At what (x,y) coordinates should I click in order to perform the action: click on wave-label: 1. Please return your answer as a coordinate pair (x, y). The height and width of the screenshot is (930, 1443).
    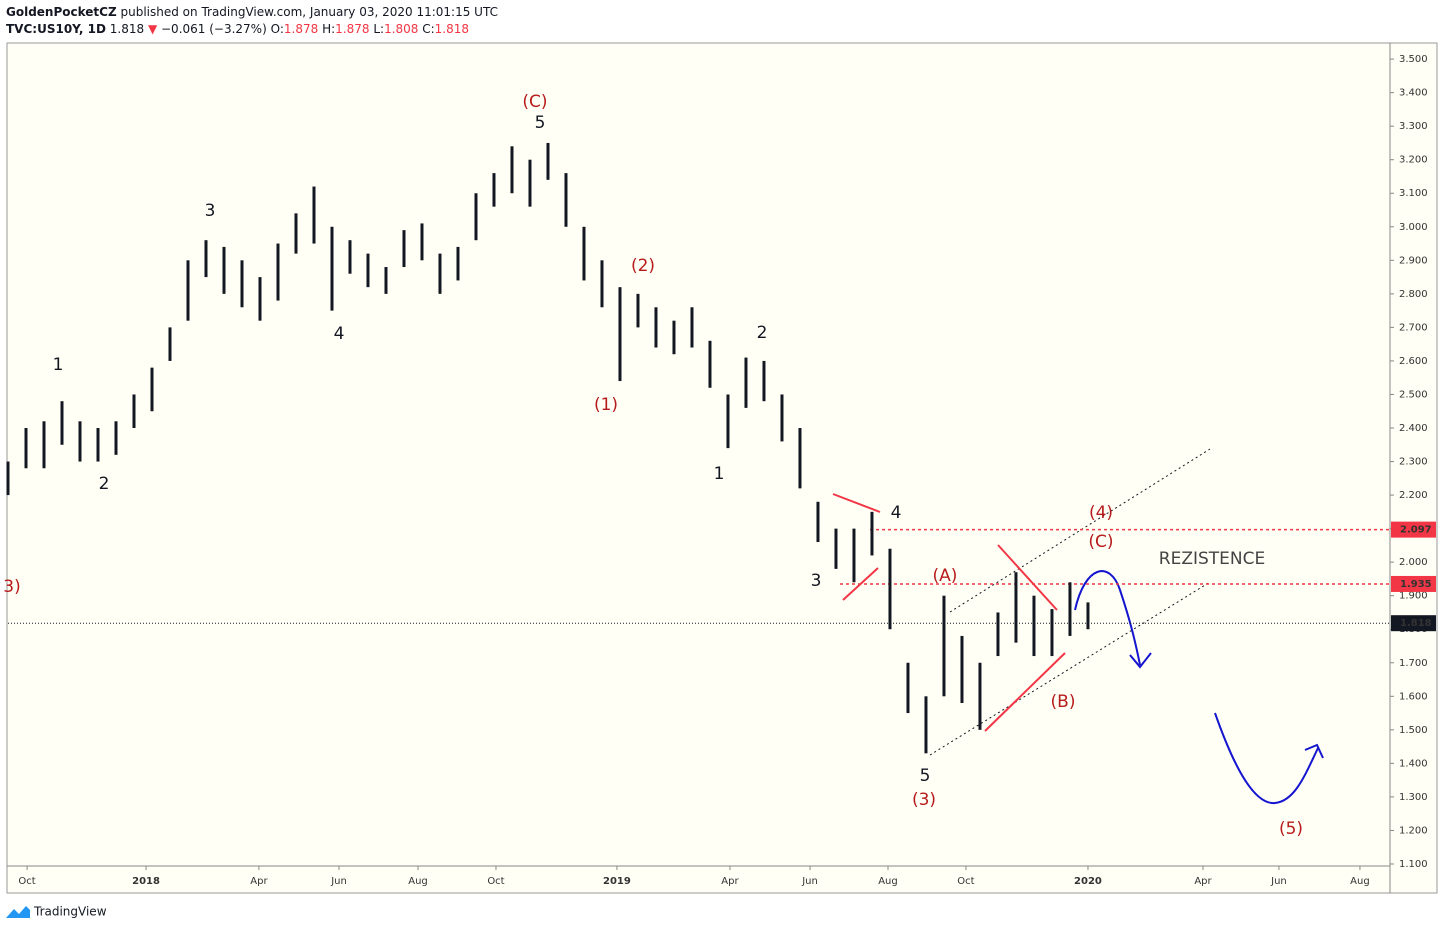
    Looking at the image, I should click on (58, 365).